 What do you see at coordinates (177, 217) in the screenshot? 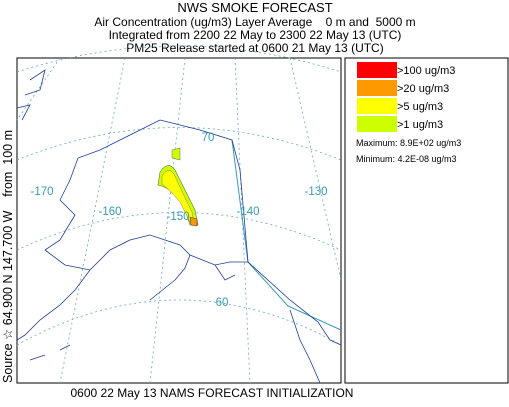
I see `longitude-label: -150` at bounding box center [177, 217].